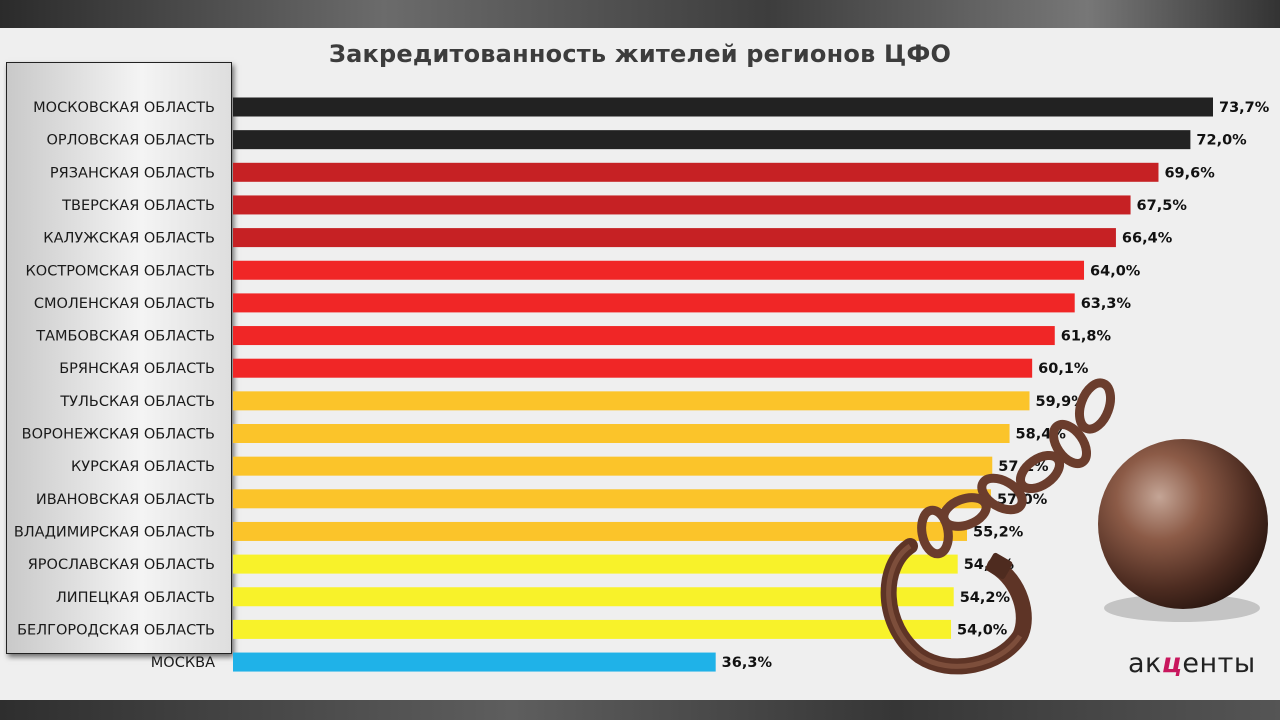  Describe the element at coordinates (1244, 108) in the screenshot. I see `value-label: 73,7%` at that location.